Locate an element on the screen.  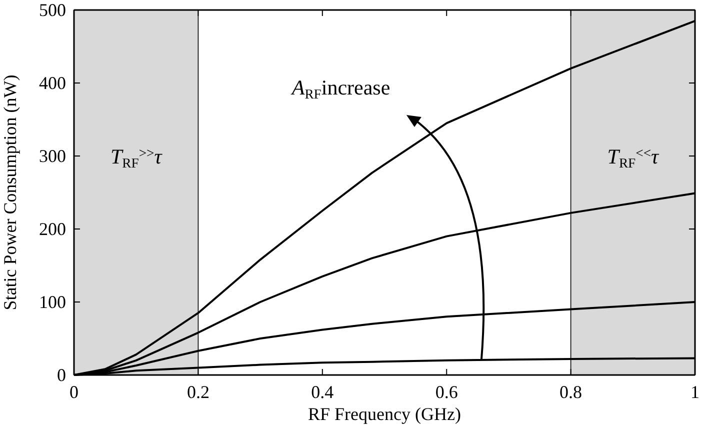
x-tick-label: 1 is located at coordinates (695, 392).